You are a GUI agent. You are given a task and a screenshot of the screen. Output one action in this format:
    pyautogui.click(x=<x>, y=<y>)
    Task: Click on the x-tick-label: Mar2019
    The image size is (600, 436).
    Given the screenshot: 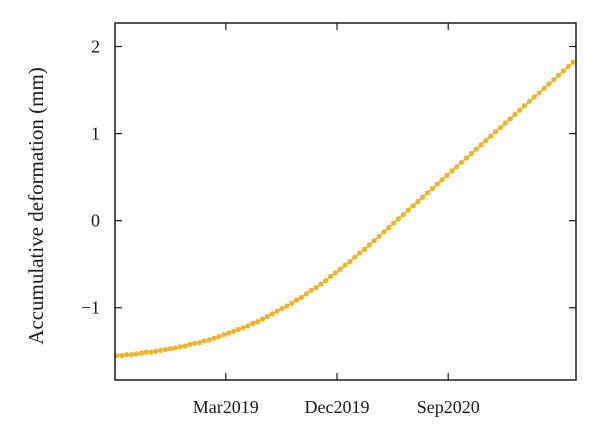 What is the action you would take?
    pyautogui.click(x=226, y=407)
    